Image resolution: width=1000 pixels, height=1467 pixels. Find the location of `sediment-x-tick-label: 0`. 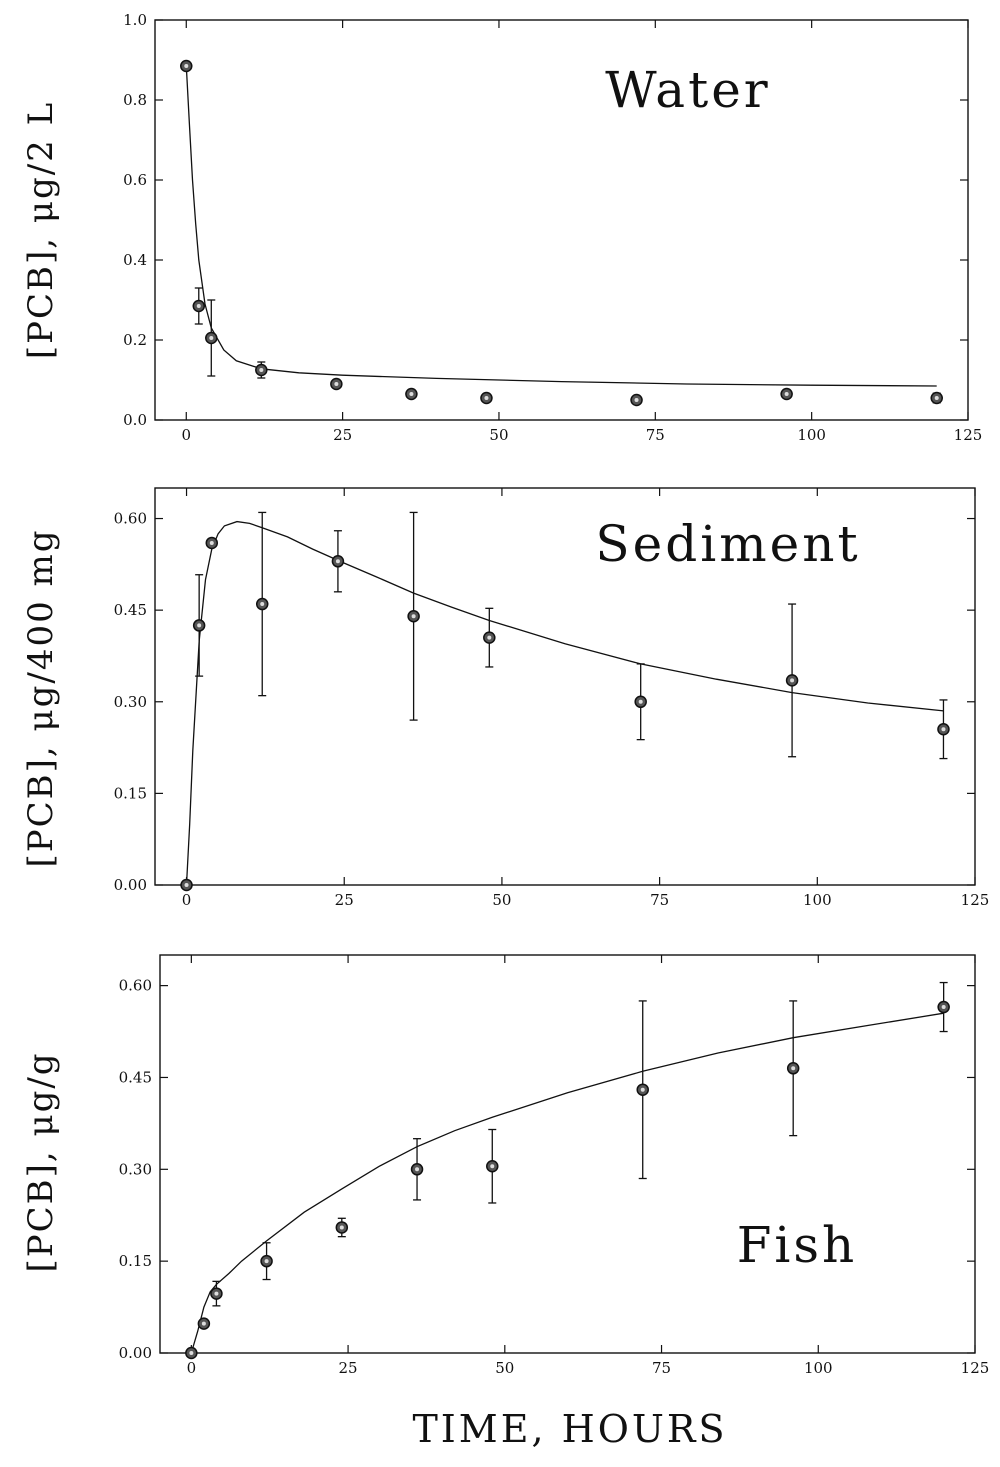

sediment-x-tick-label: 0 is located at coordinates (187, 900).